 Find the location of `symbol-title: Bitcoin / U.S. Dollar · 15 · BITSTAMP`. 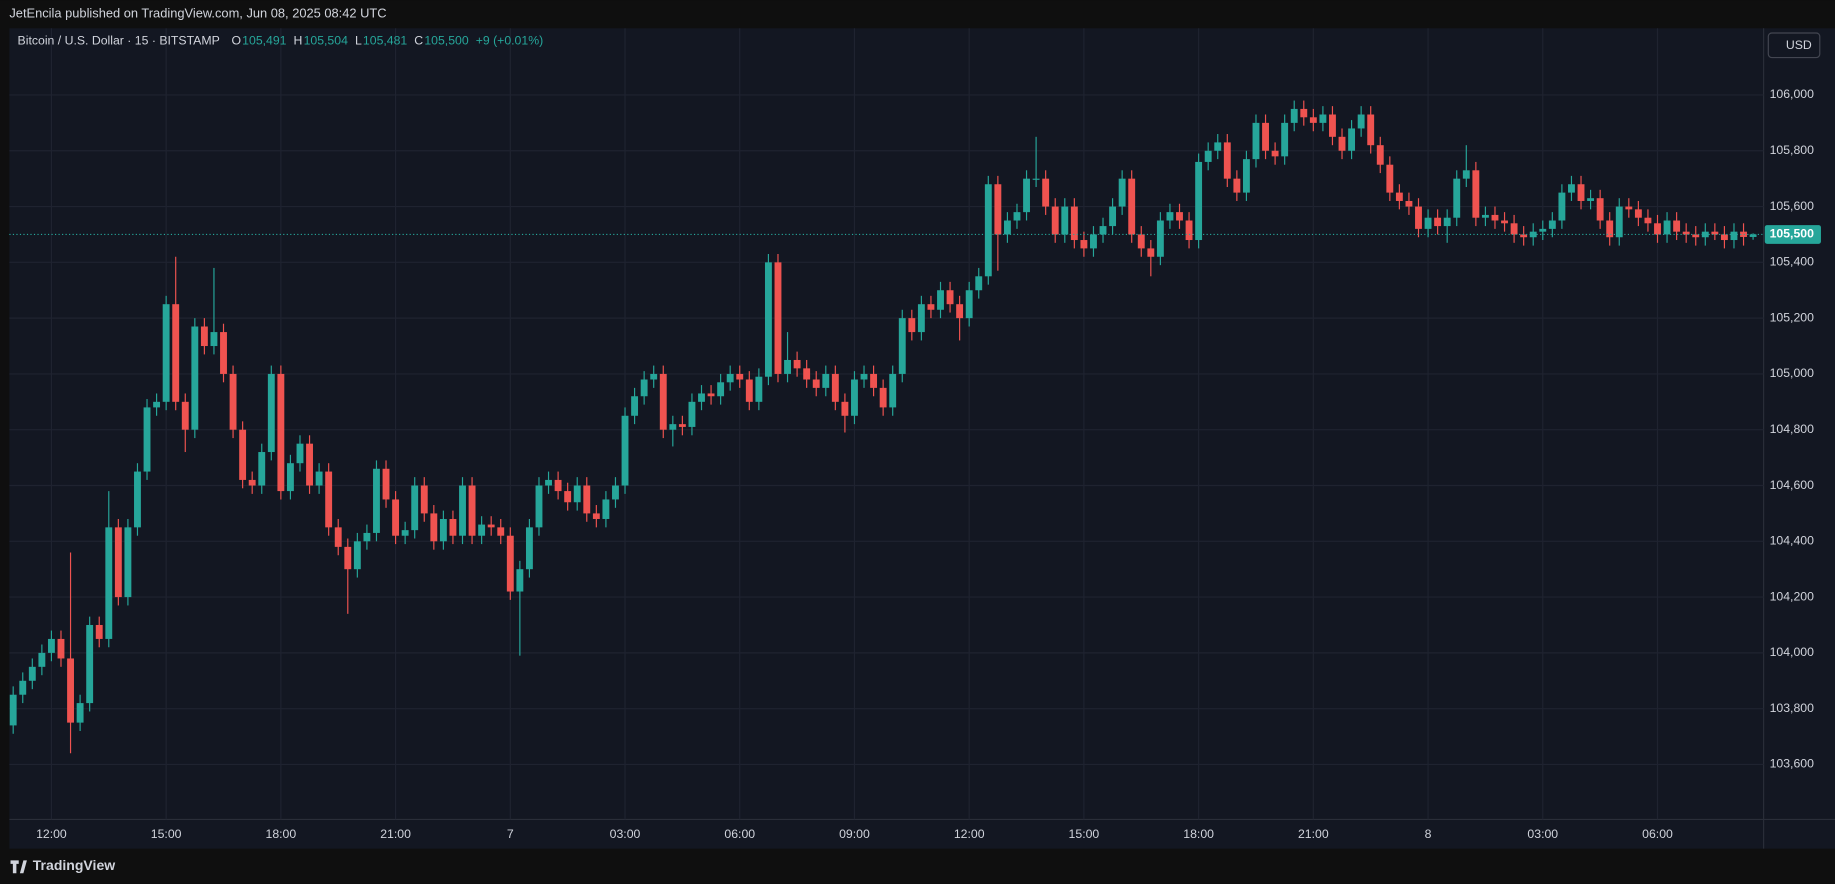

symbol-title: Bitcoin / U.S. Dollar · 15 · BITSTAMP is located at coordinates (119, 40).